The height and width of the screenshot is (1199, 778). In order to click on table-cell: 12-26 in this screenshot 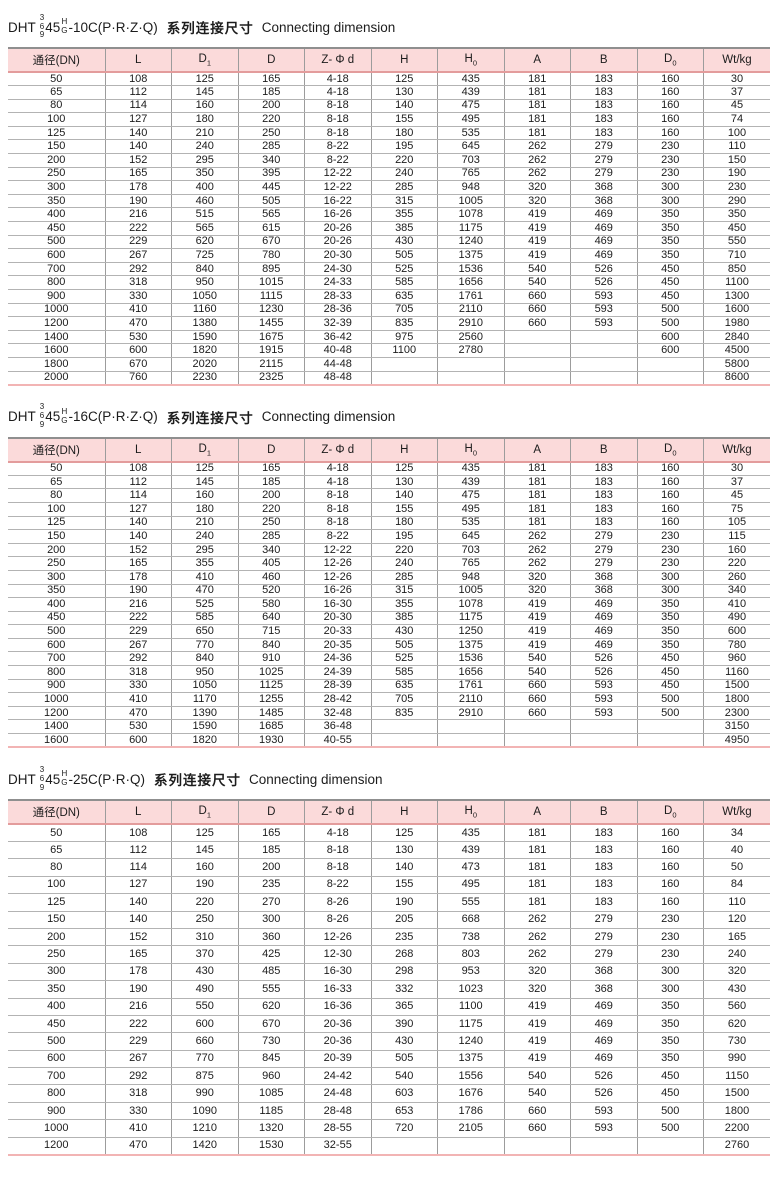, I will do `click(338, 577)`.